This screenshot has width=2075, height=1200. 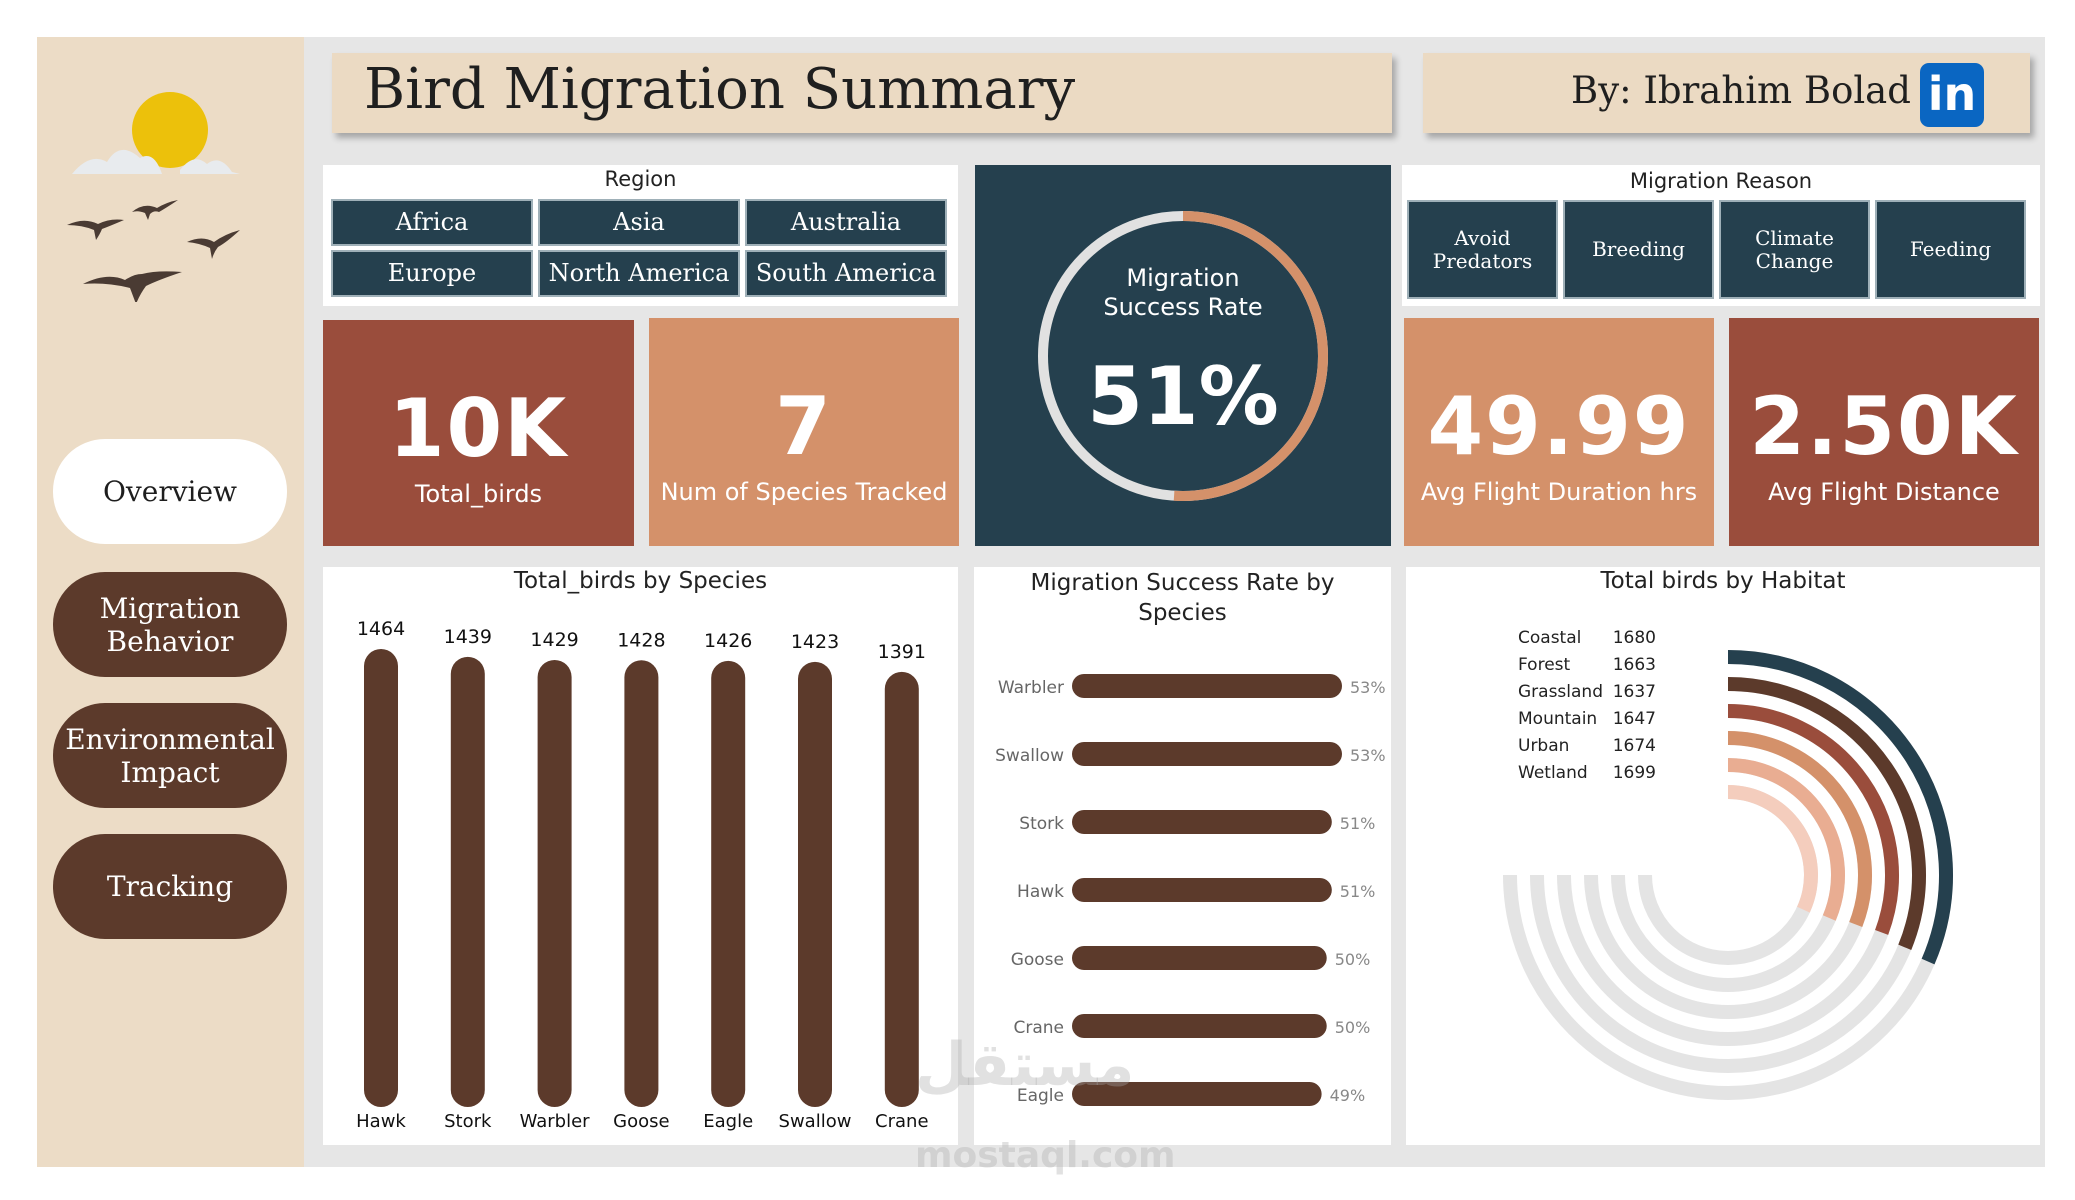 What do you see at coordinates (170, 624) in the screenshot?
I see `nav-migration-behavior-button: Migration Behavior` at bounding box center [170, 624].